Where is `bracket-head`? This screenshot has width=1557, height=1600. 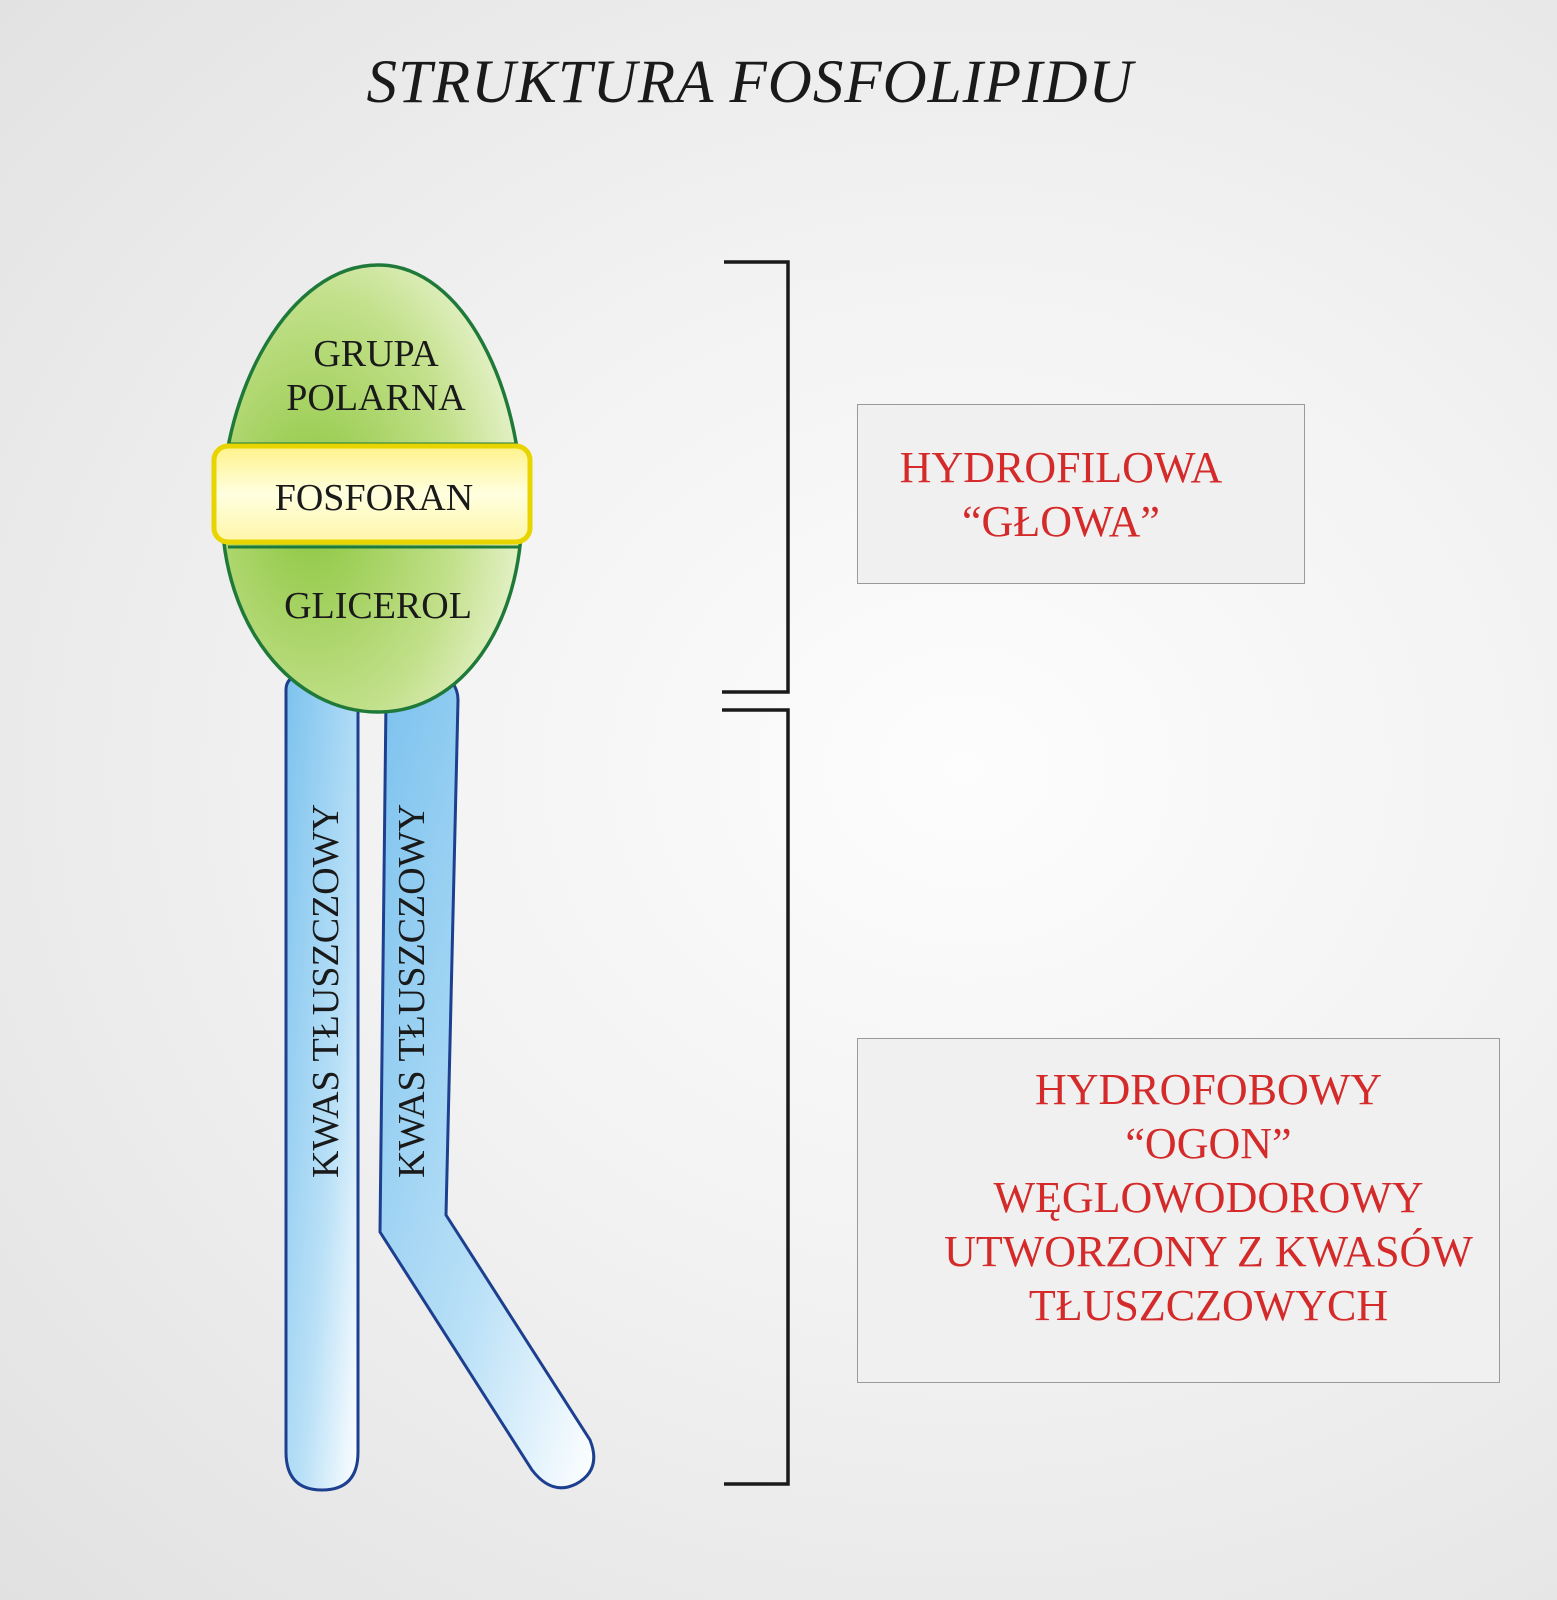
bracket-head is located at coordinates (756, 477).